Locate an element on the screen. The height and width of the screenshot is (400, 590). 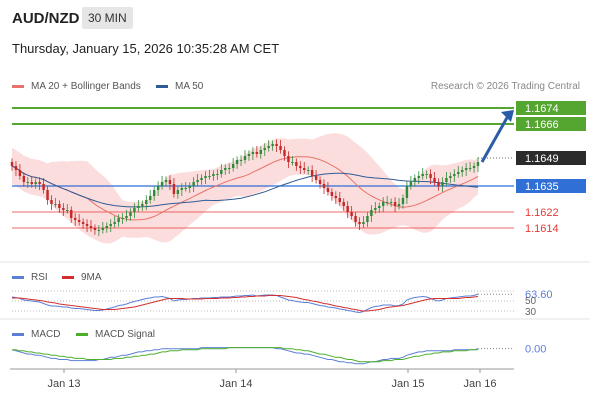
macd-signal-swatch is located at coordinates (82, 334).